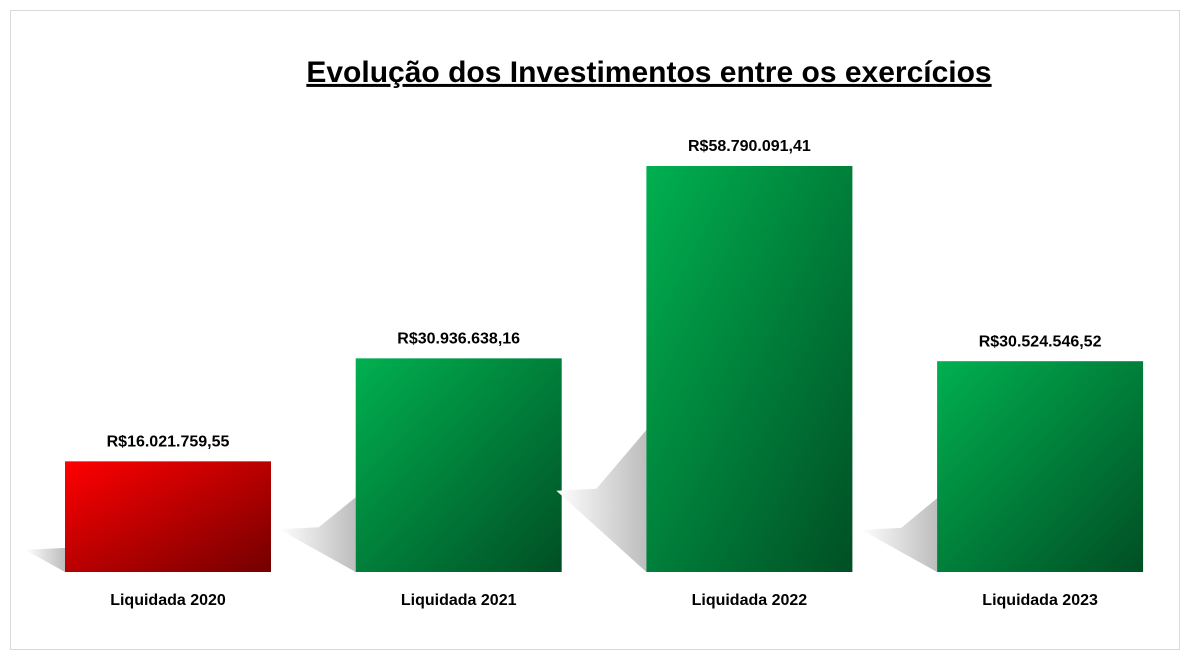  Describe the element at coordinates (458, 339) in the screenshot. I see `value-label: R$30.936.638,16` at that location.